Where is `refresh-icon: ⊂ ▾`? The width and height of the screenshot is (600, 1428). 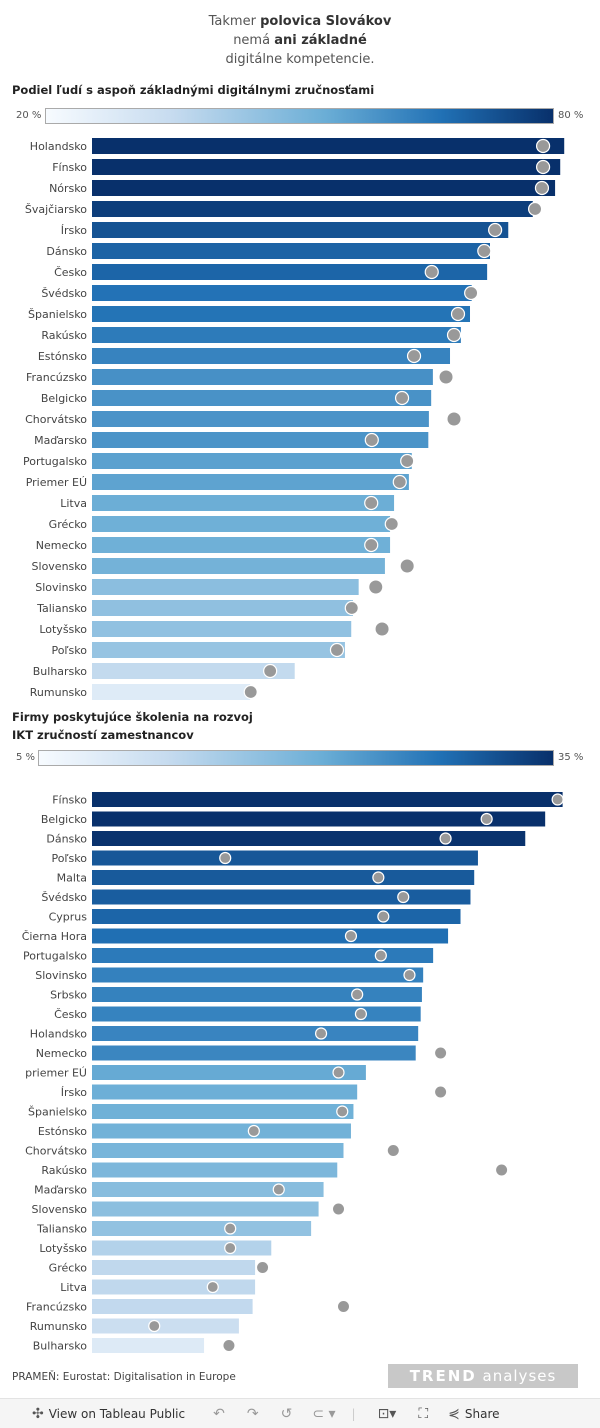 refresh-icon: ⊂ ▾ is located at coordinates (324, 1413).